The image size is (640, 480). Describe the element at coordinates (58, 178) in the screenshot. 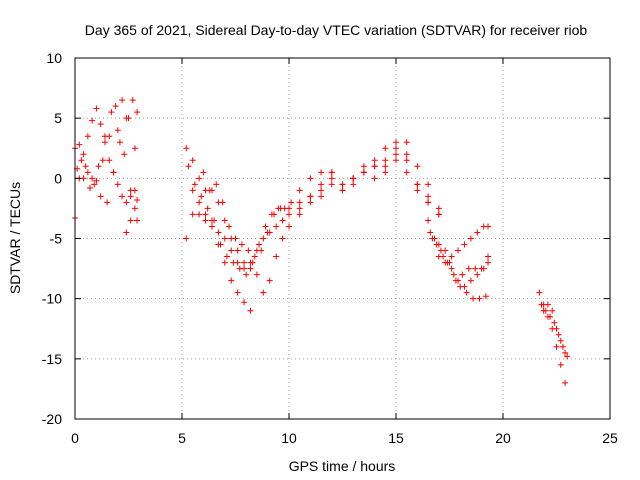

I see `y-tick-label: 0` at that location.